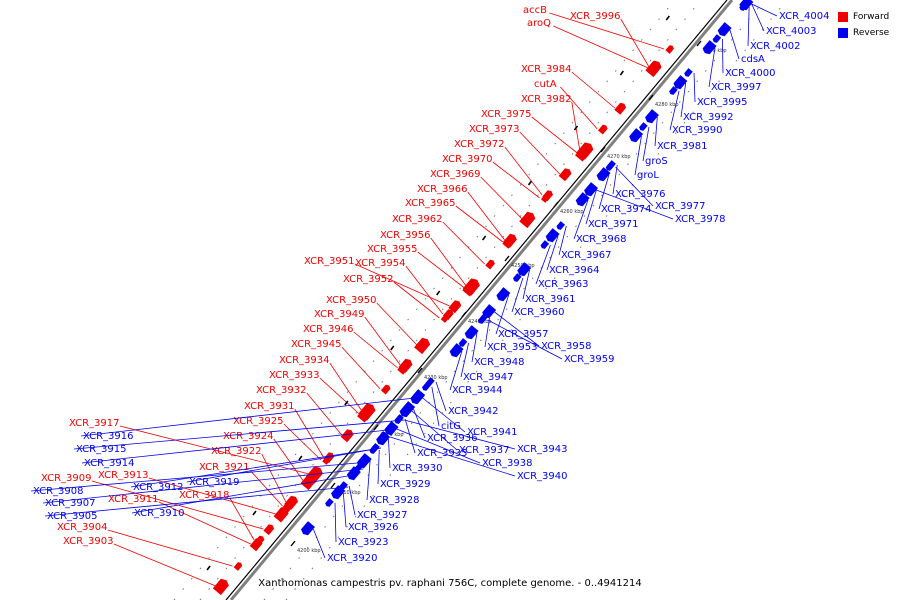 This screenshot has width=900, height=600. I want to click on reverse-gene-label: XCR_3995, so click(722, 102).